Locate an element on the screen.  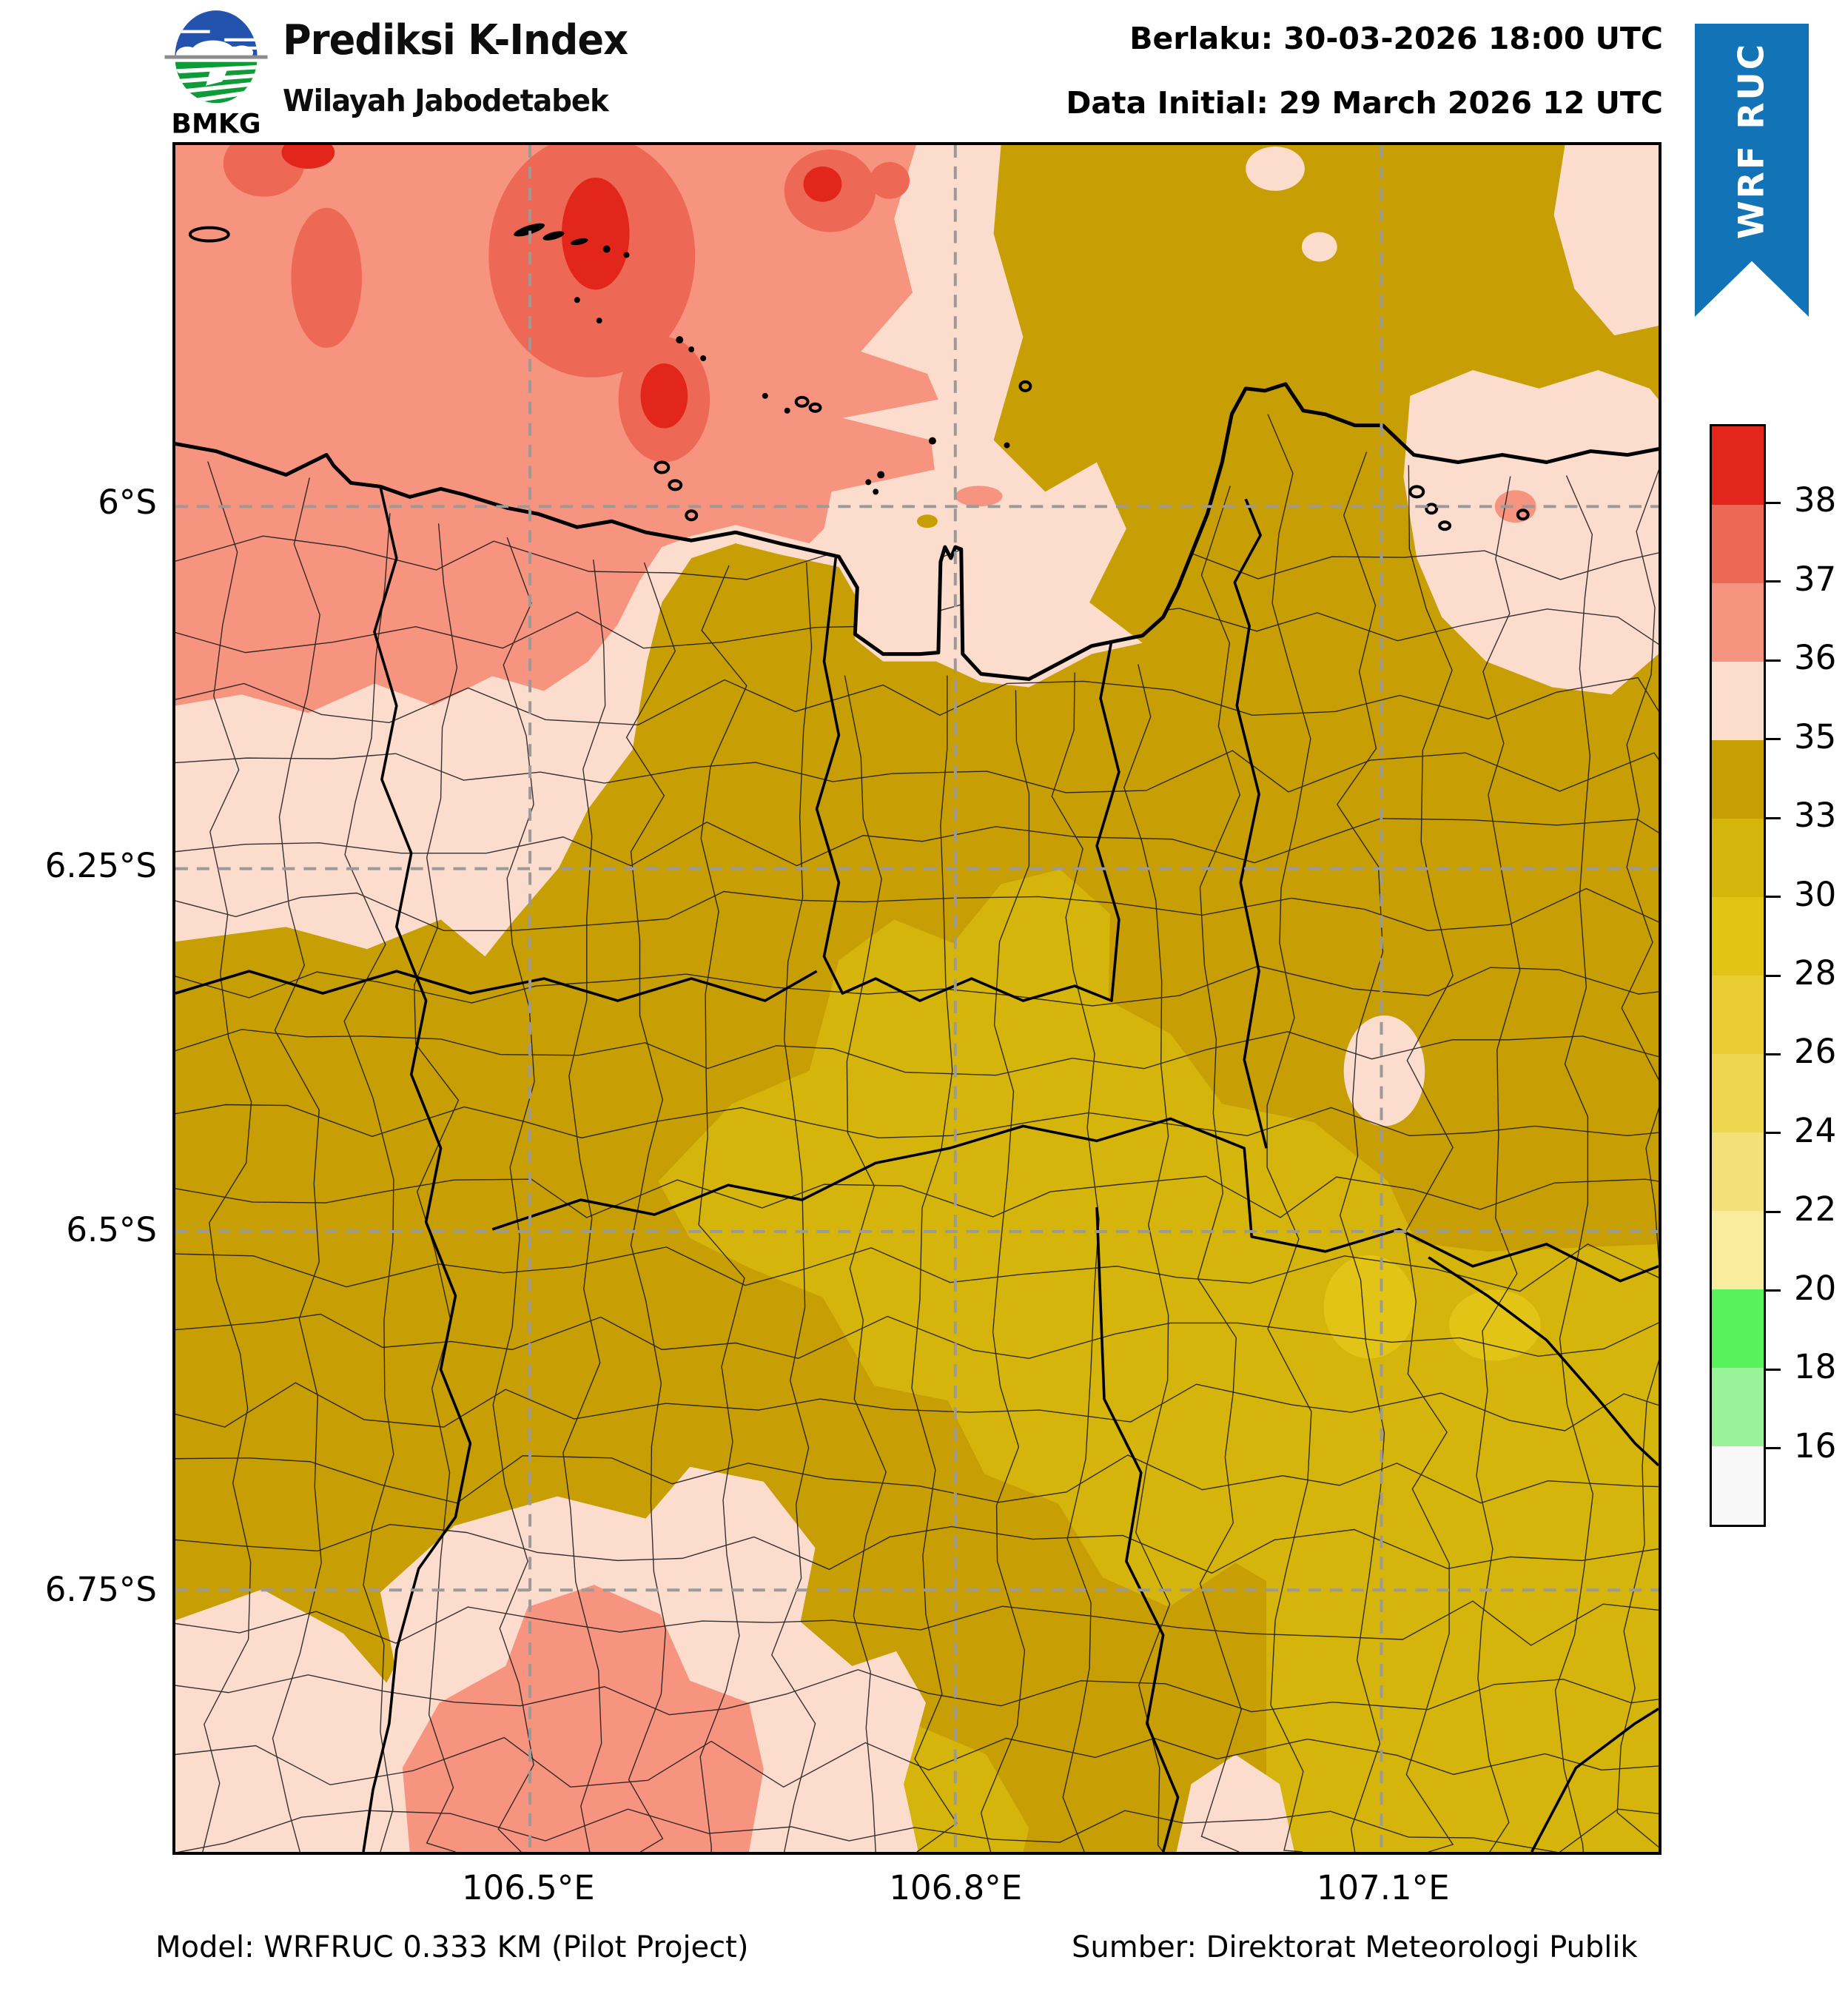
colorbar is located at coordinates (1738, 976).